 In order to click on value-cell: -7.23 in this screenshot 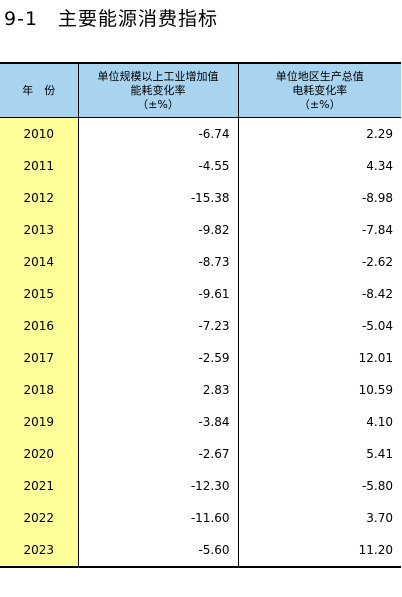, I will do `click(157, 326)`.